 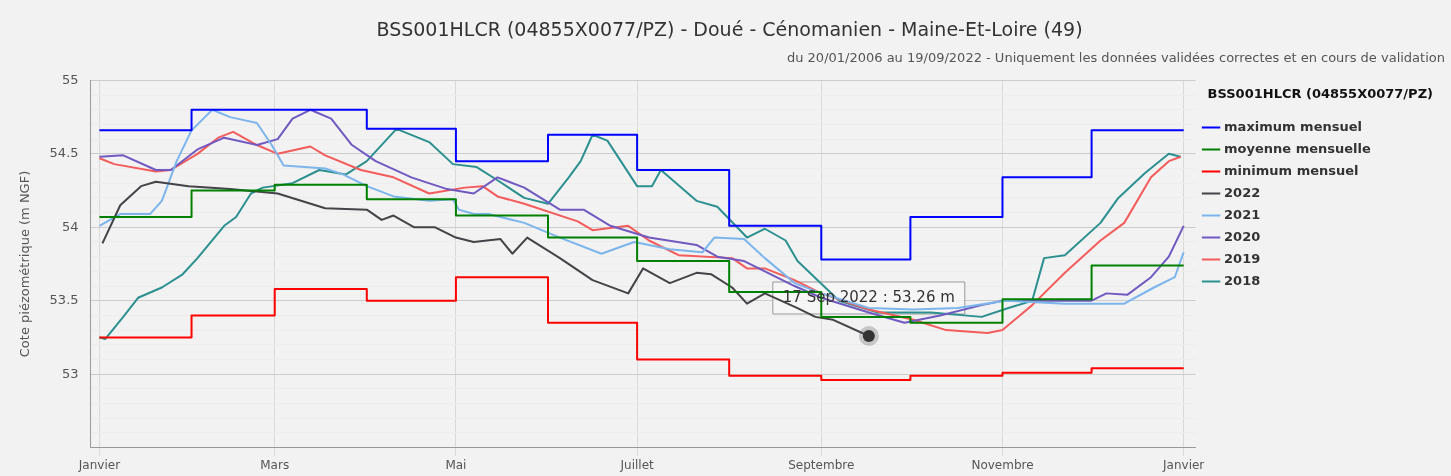 What do you see at coordinates (70, 373) in the screenshot?
I see `y-tick-label: 53` at bounding box center [70, 373].